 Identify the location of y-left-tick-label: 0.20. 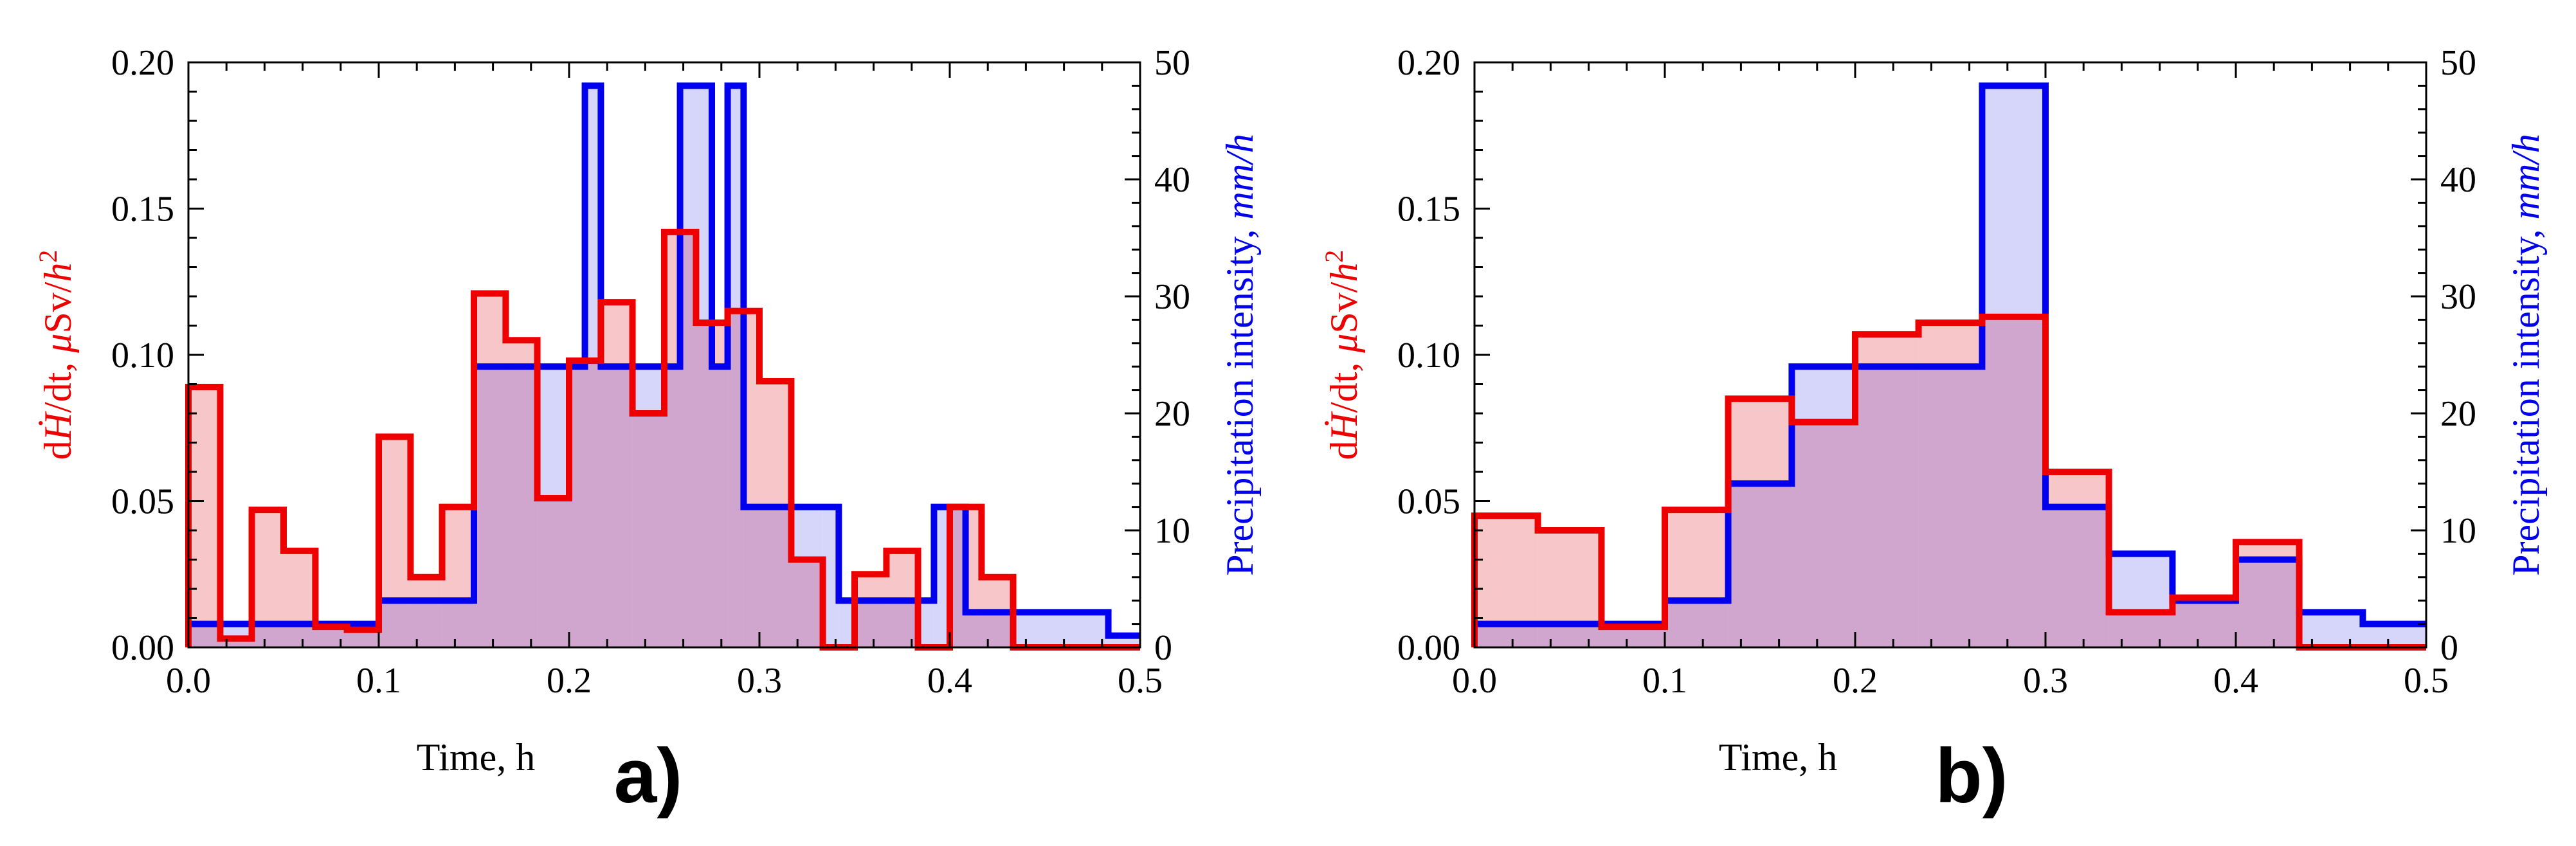
(1428, 63).